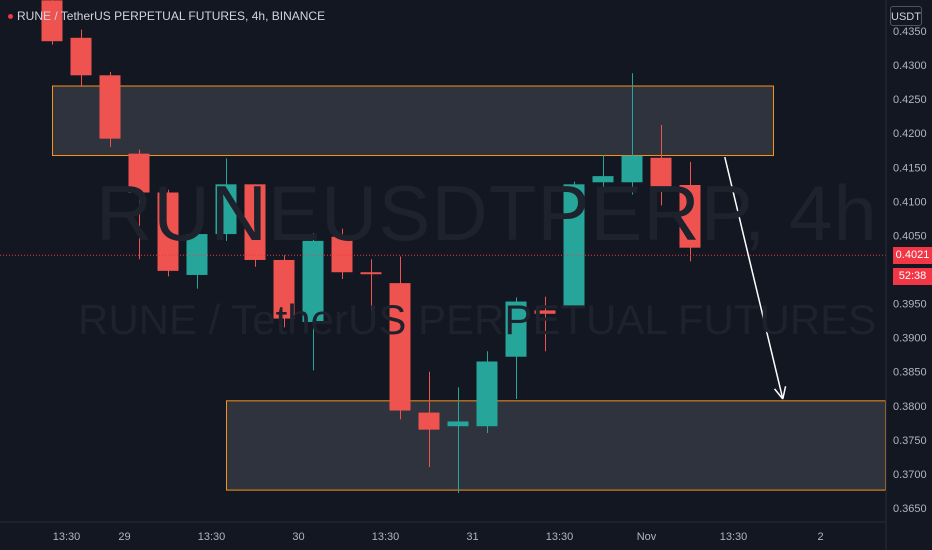 This screenshot has width=932, height=550. I want to click on y-tick-label: 0.3850, so click(910, 373).